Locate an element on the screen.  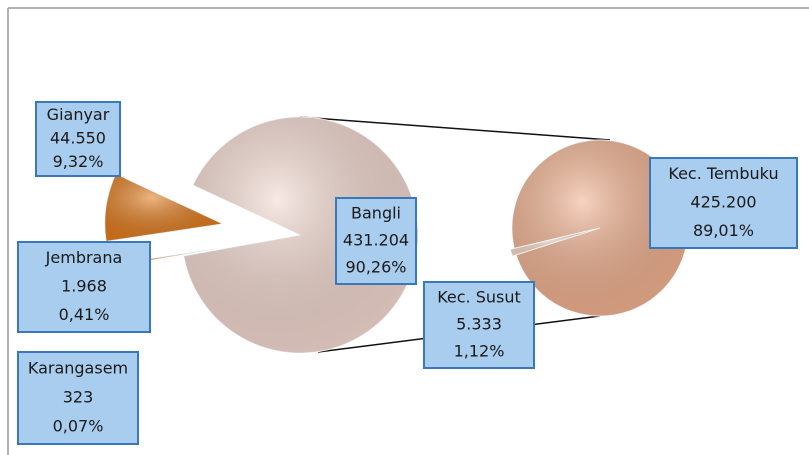
category-label: Jembrana is located at coordinates (84, 257).